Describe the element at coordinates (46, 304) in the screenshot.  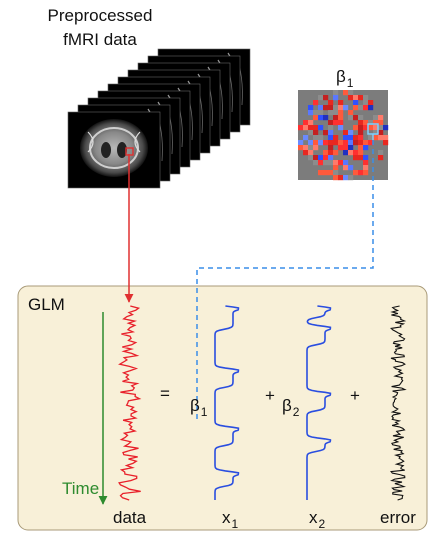
I see `glm-label: GLM` at that location.